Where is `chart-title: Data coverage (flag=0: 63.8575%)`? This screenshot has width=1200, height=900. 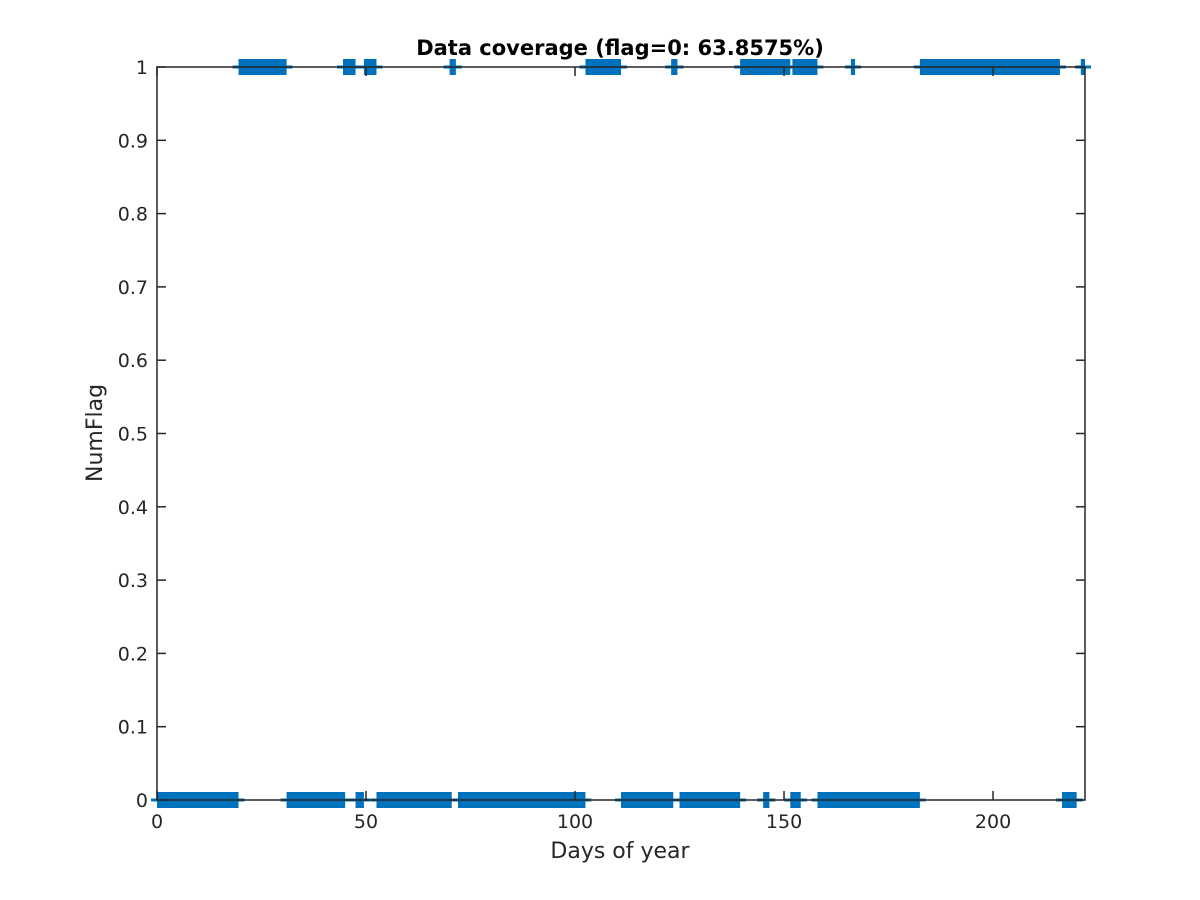
chart-title: Data coverage (flag=0: 63.8575%) is located at coordinates (620, 48).